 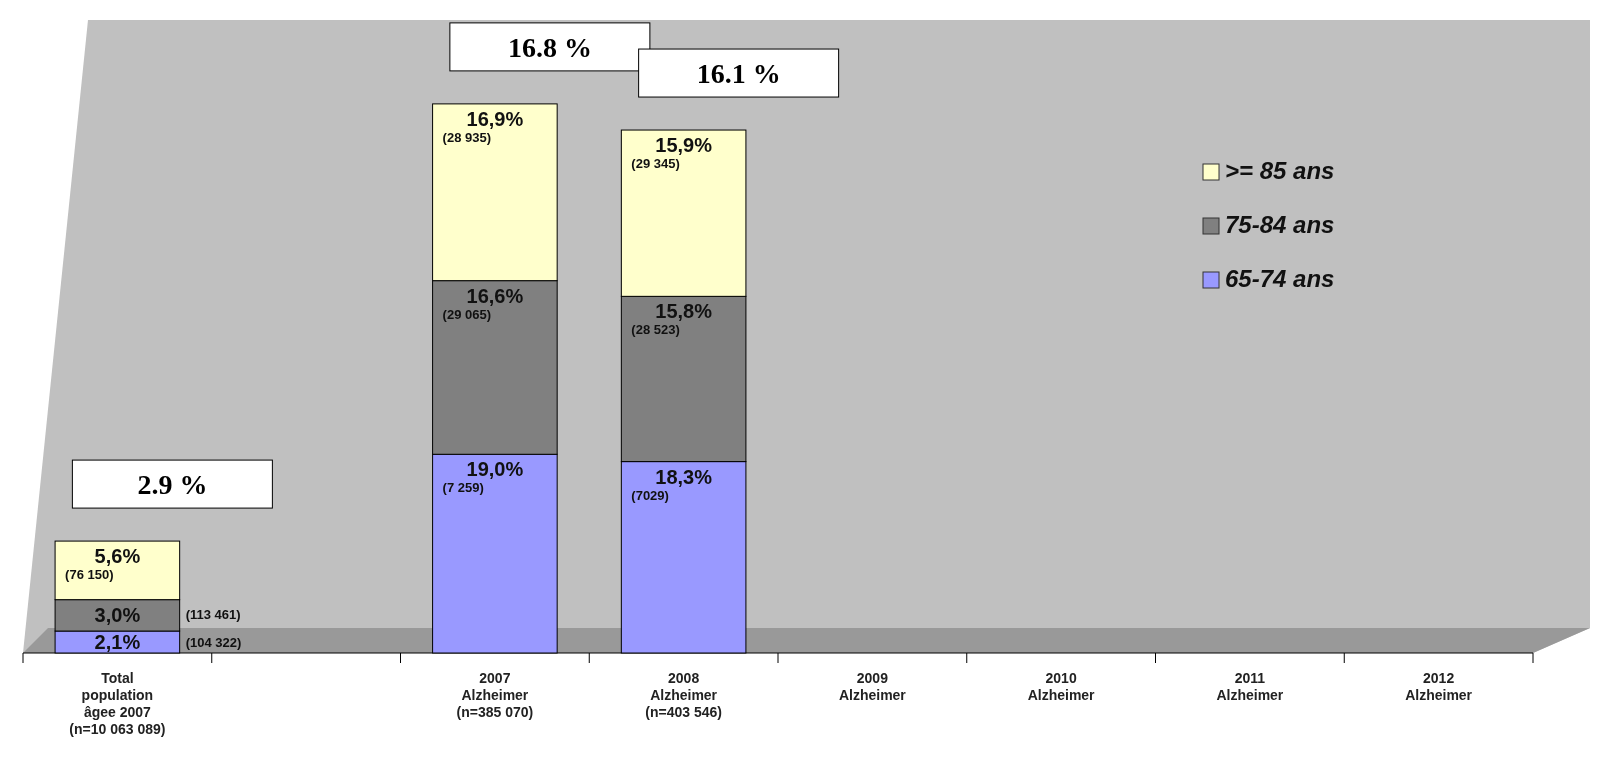 I want to click on data-label: 2,1%, so click(x=117, y=642).